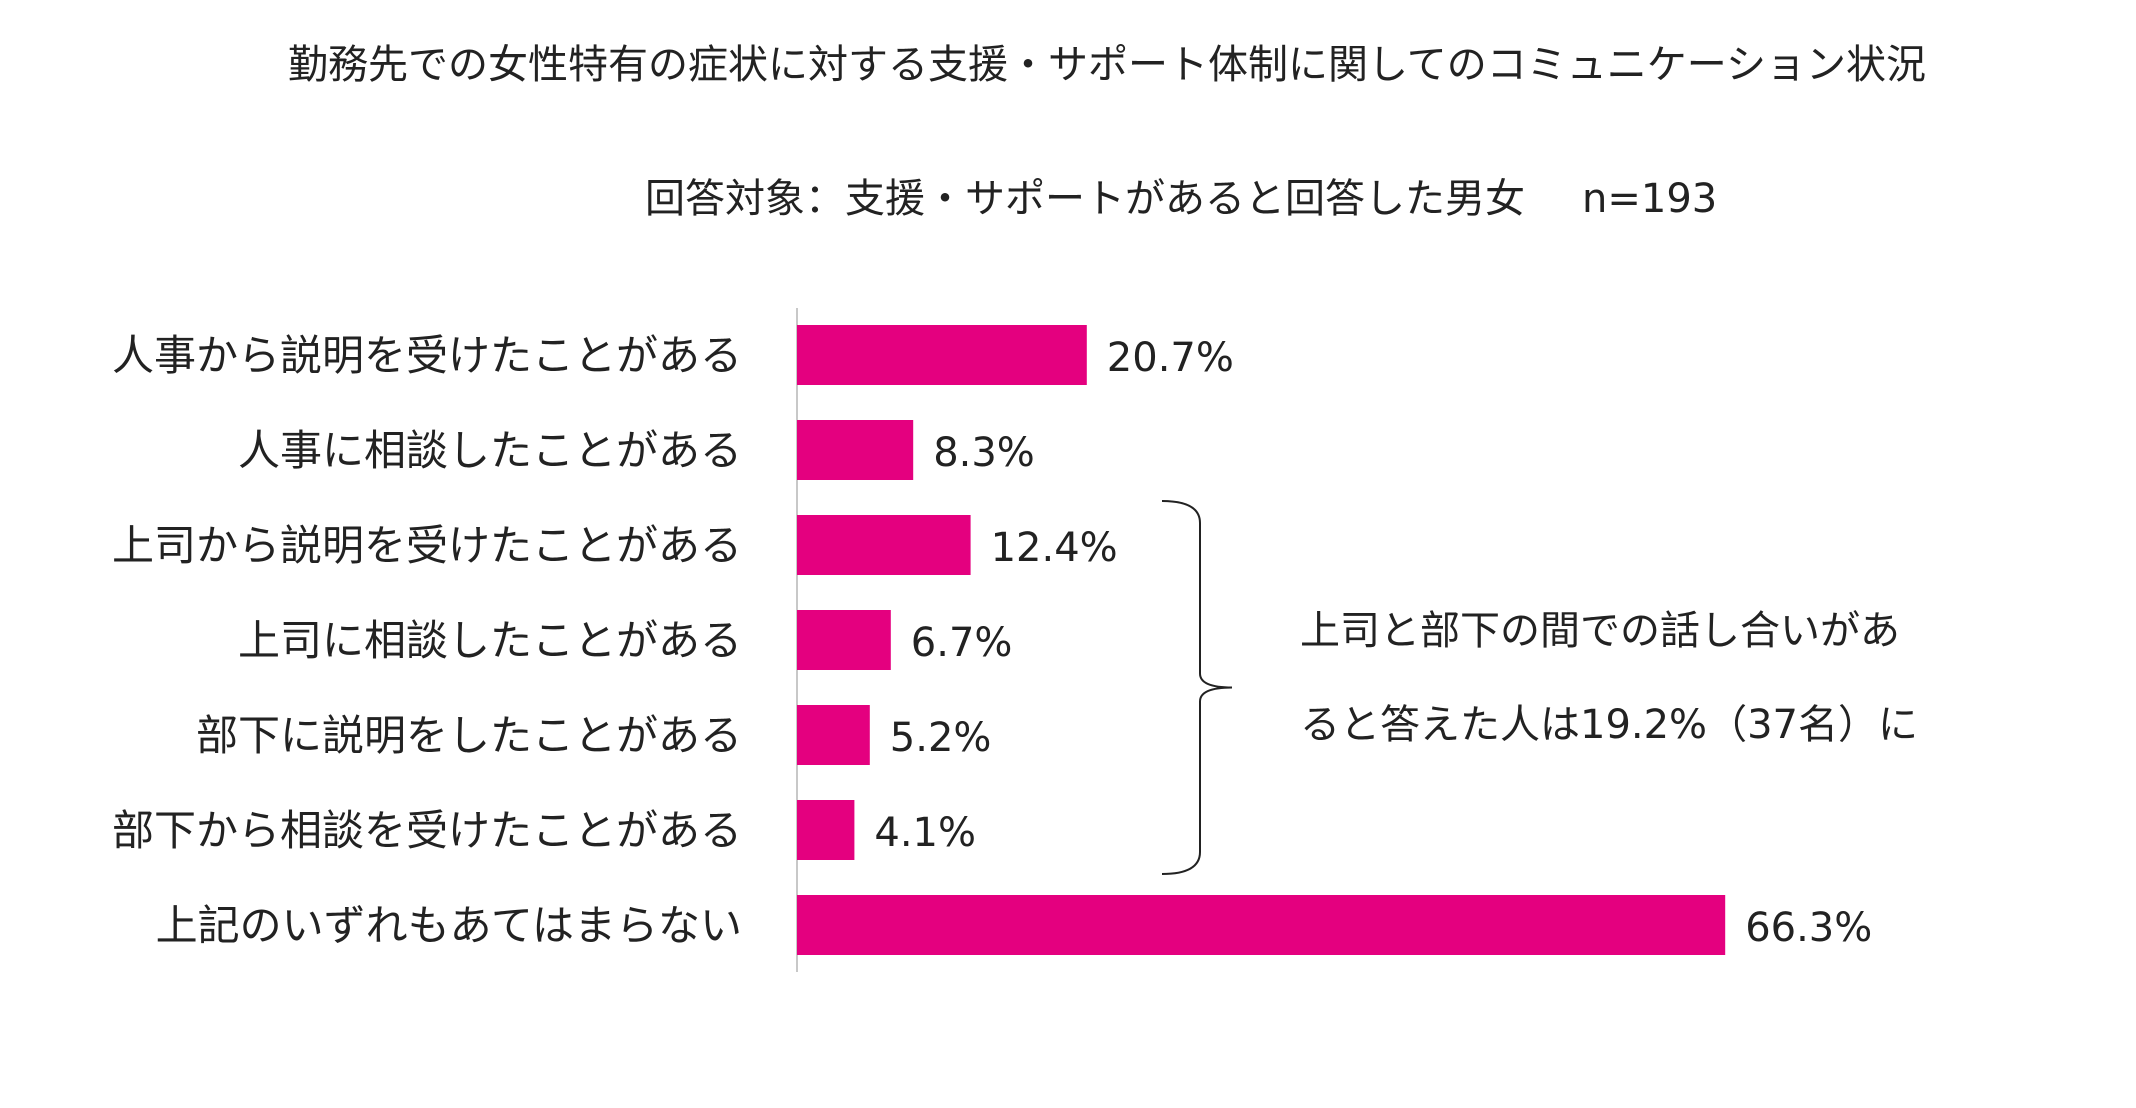 The height and width of the screenshot is (1108, 2136). I want to click on category-label: 人事に相談したことがある, so click(490, 450).